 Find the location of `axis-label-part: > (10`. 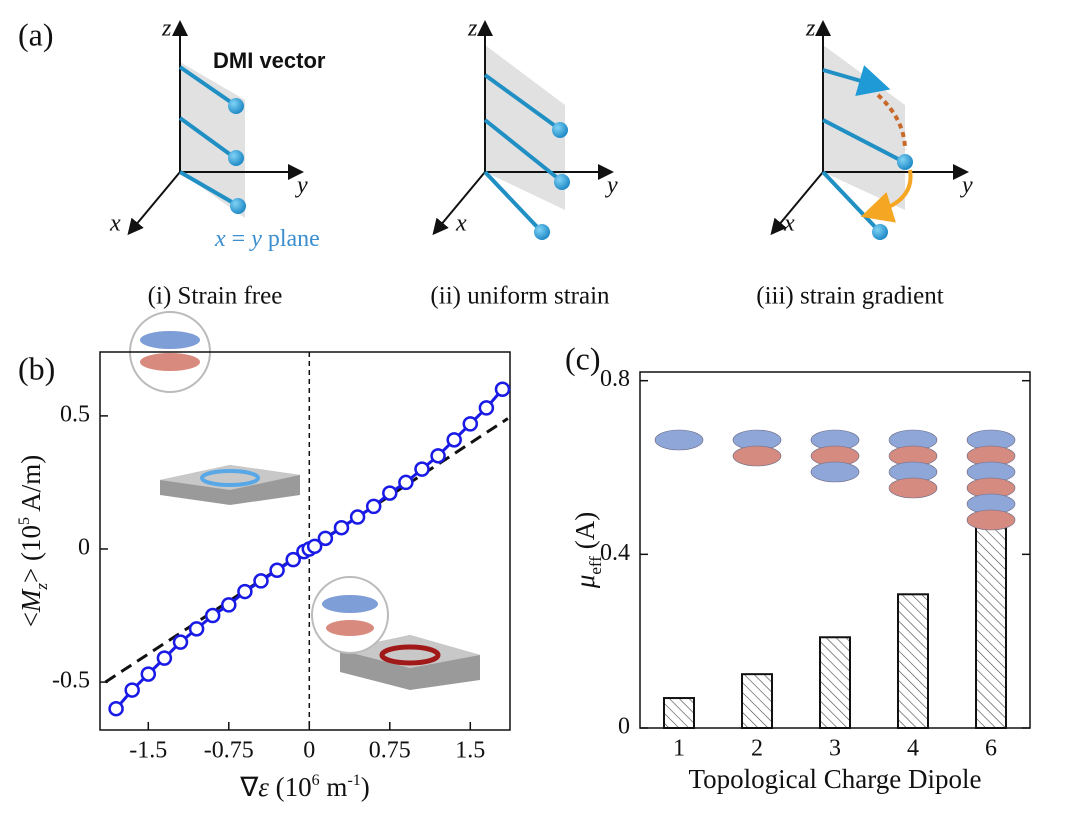

axis-label-part: > (10 is located at coordinates (31, 554).